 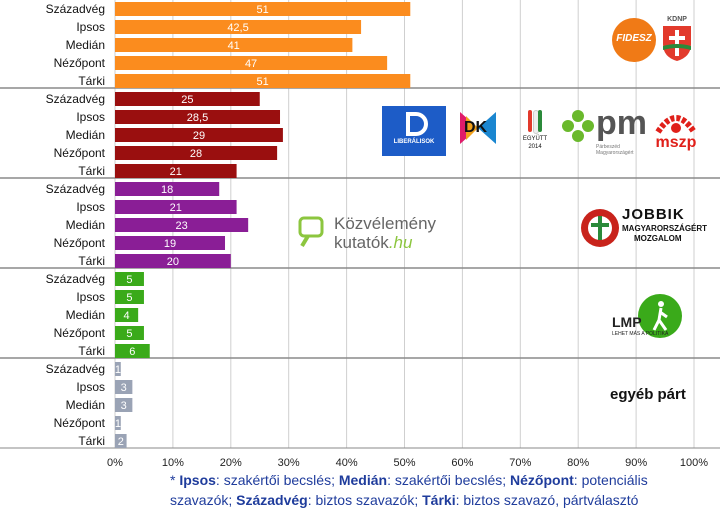 I want to click on footnote-median-val: : szakértői becslés;, so click(x=449, y=480).